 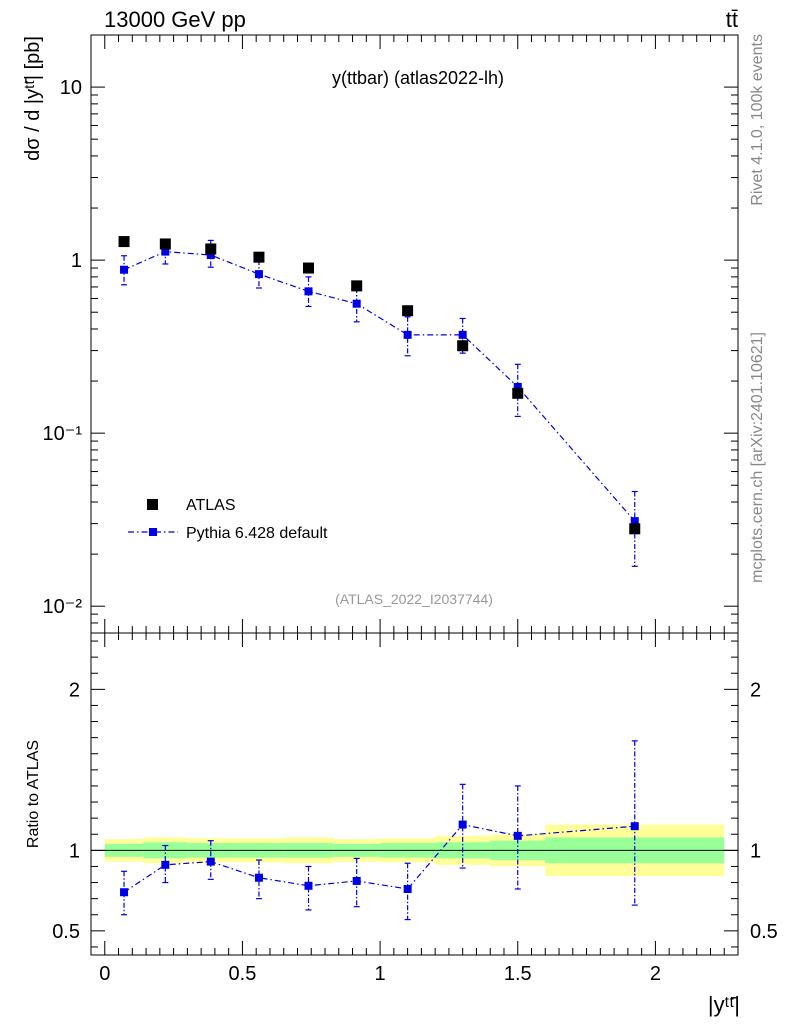 I want to click on main-y-tick-label: 10, so click(x=71, y=88).